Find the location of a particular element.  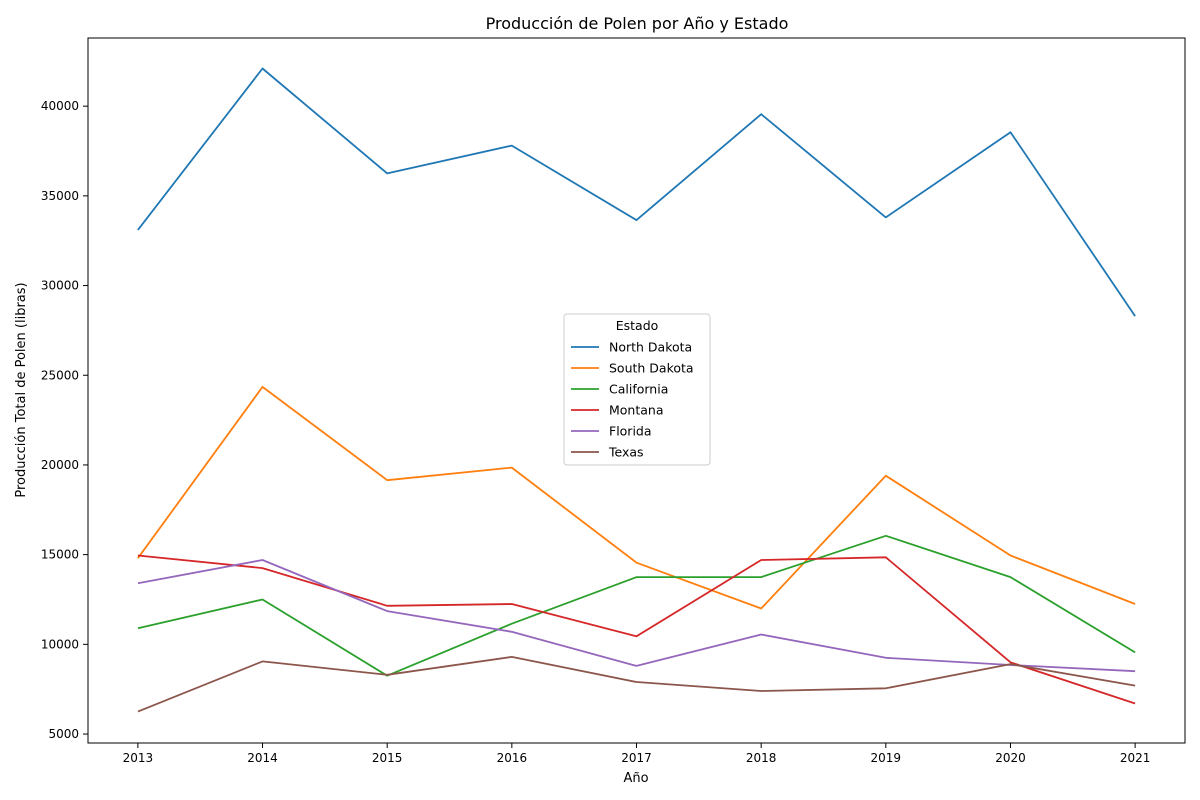

y-axis-label: Producción Total de Polen (libras) is located at coordinates (21, 389).